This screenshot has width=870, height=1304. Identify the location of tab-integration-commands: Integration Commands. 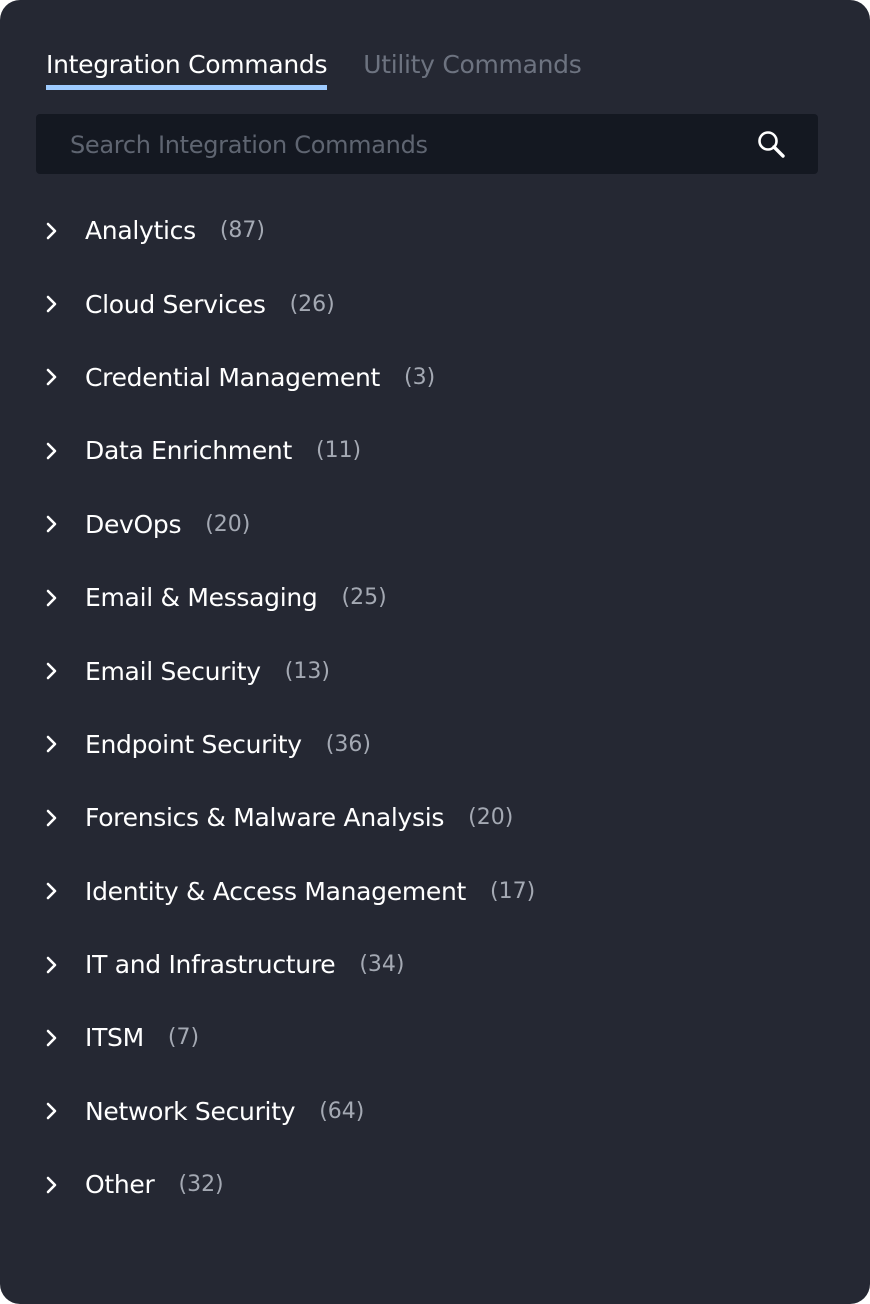
(187, 70).